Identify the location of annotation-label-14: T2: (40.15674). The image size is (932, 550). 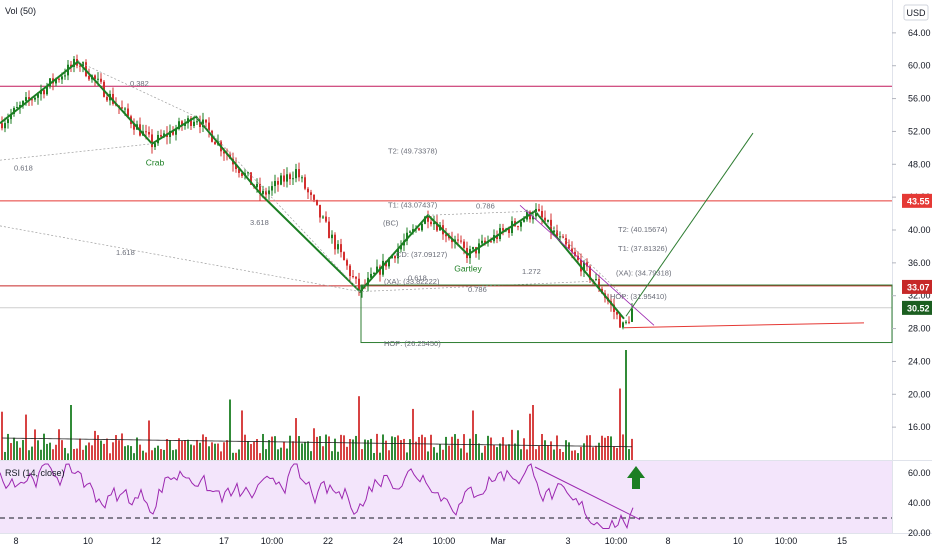
(643, 229).